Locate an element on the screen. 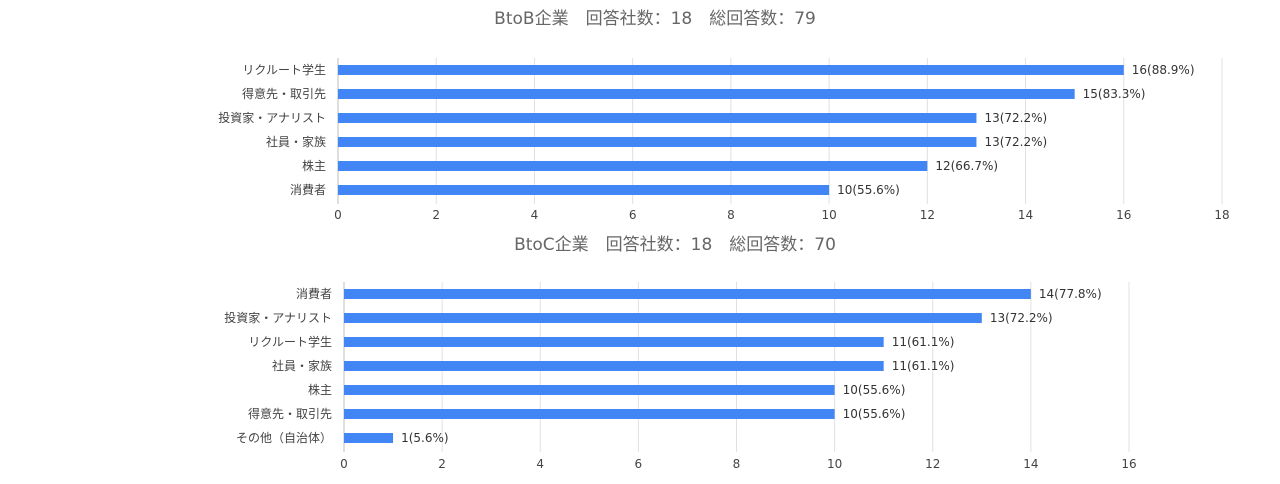 This screenshot has width=1280, height=484. data-label: 14(77.8%) is located at coordinates (1070, 294).